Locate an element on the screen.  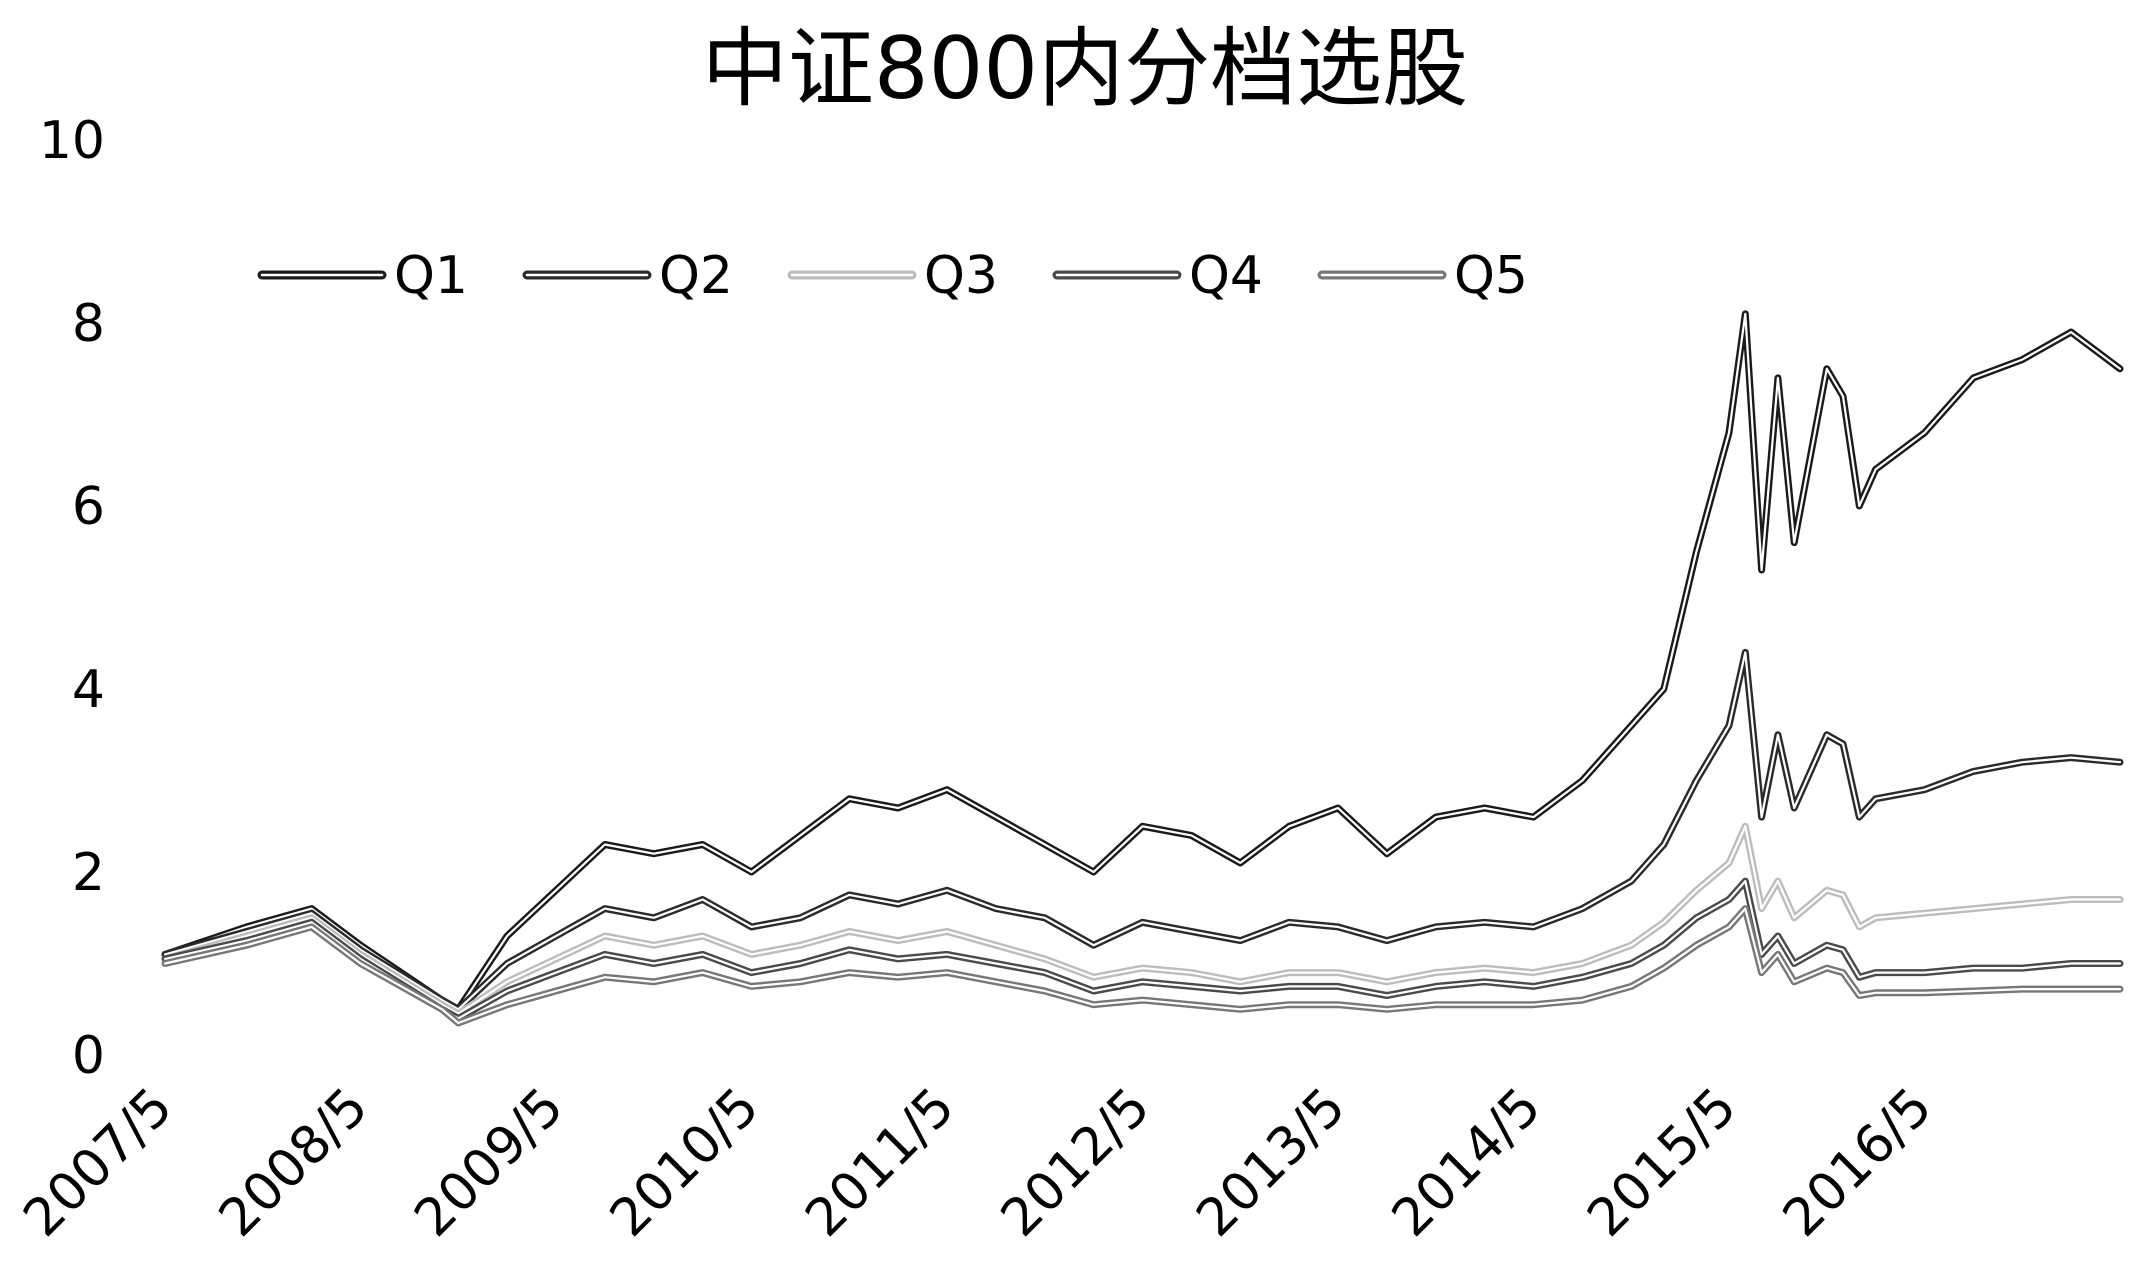
series-q3-line is located at coordinates (1142, 920).